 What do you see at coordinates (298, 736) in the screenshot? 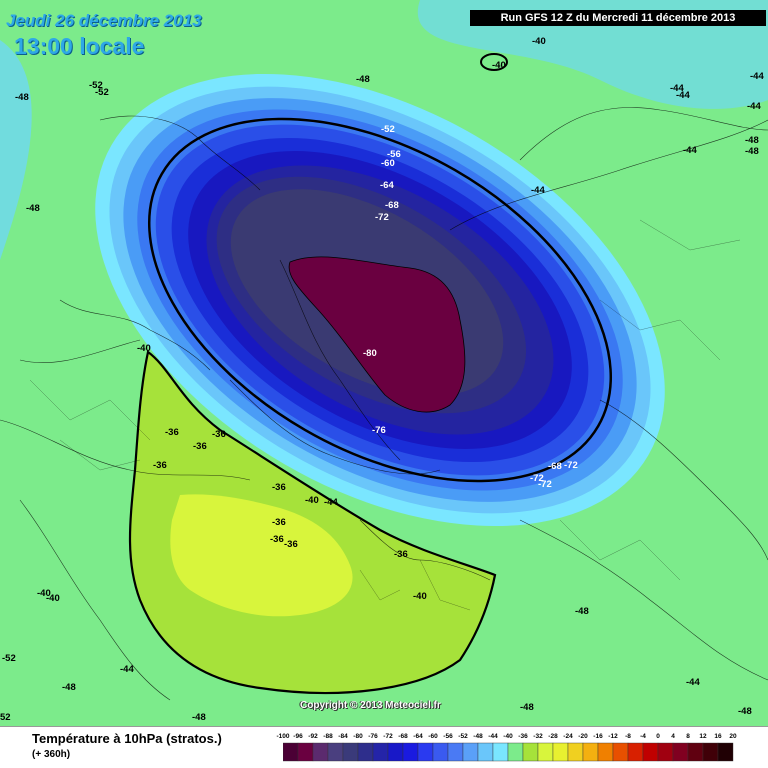
I see `scale-label: -96` at bounding box center [298, 736].